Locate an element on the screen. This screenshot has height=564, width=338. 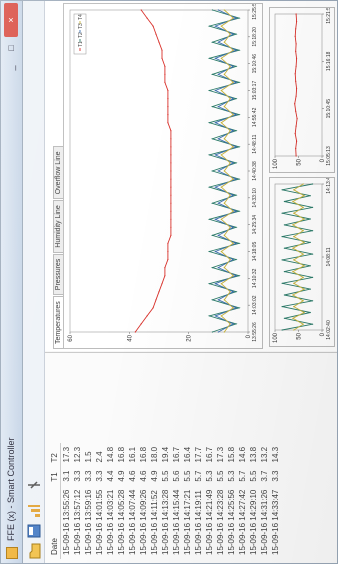
table-row: 15-09-16 13:55:26 3.1 17.3 is located at coordinates (67, 501).